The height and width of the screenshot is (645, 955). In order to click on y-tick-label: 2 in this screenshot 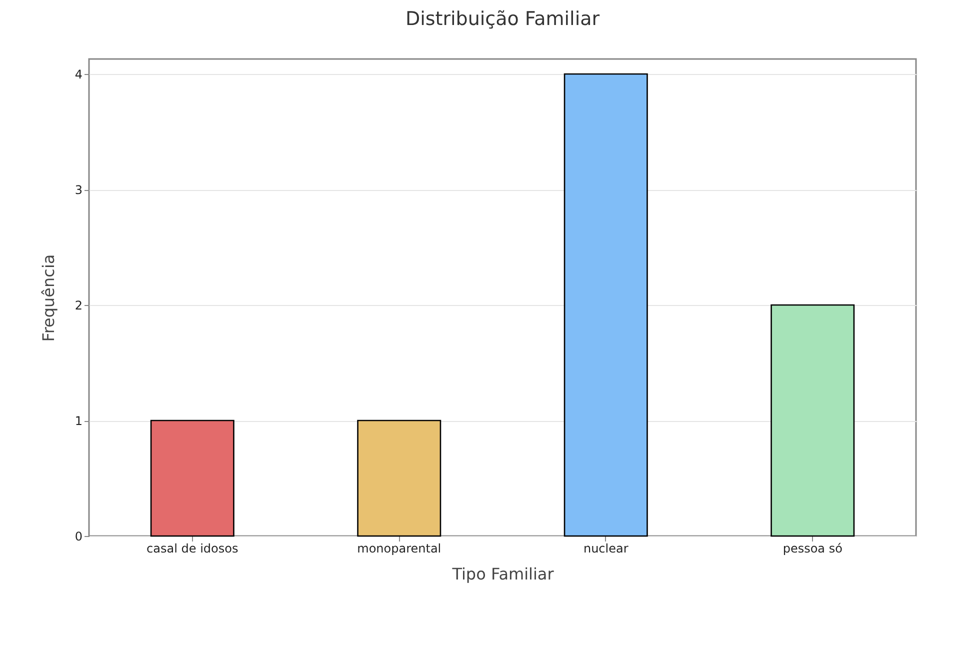, I will do `click(78, 305)`.